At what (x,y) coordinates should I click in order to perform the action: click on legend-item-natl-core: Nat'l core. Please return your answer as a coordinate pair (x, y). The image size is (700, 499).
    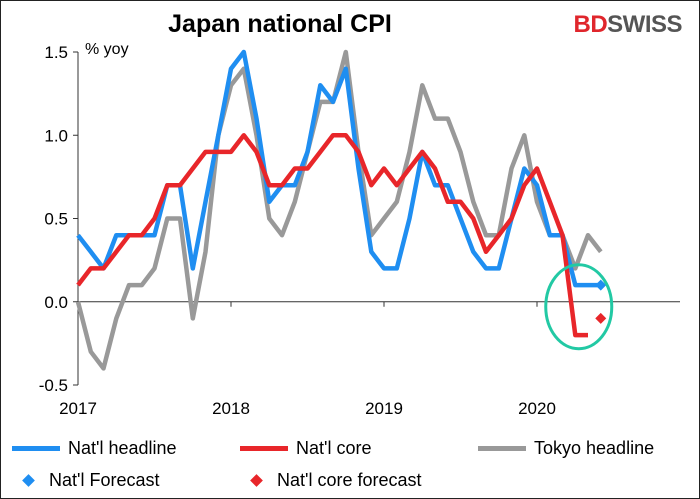
    Looking at the image, I should click on (305, 448).